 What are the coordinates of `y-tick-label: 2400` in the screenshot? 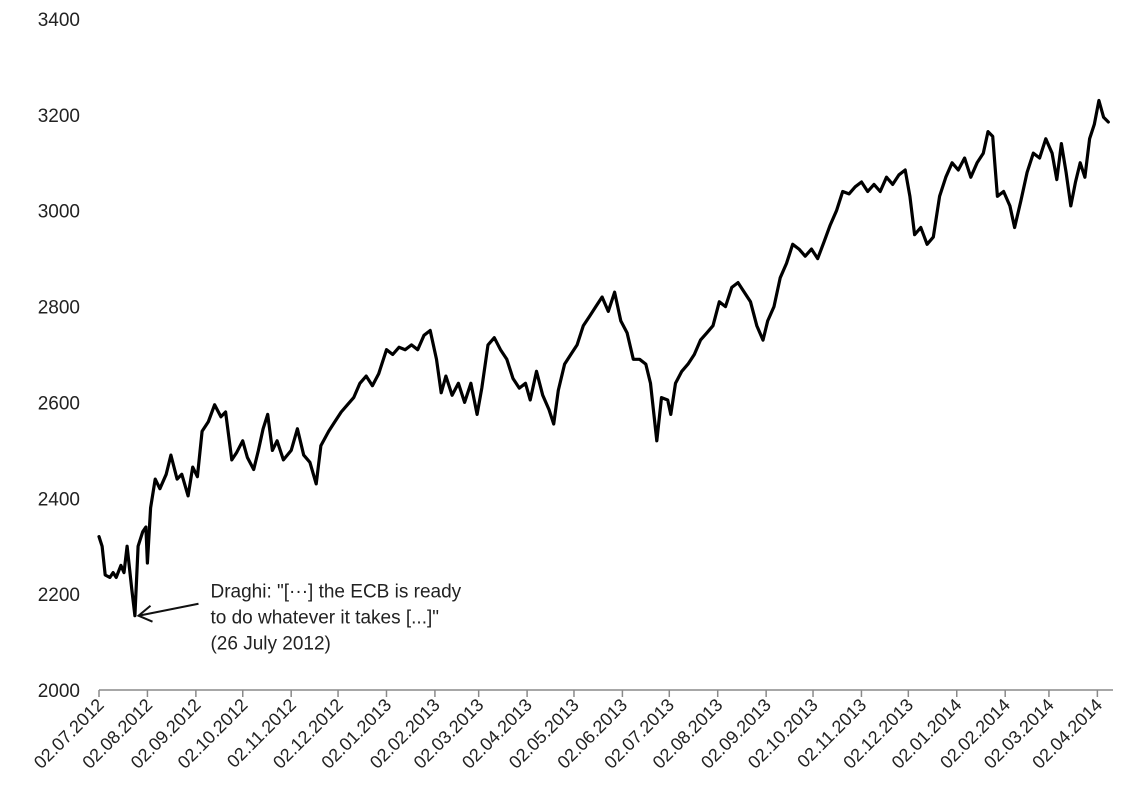 It's located at (59, 499).